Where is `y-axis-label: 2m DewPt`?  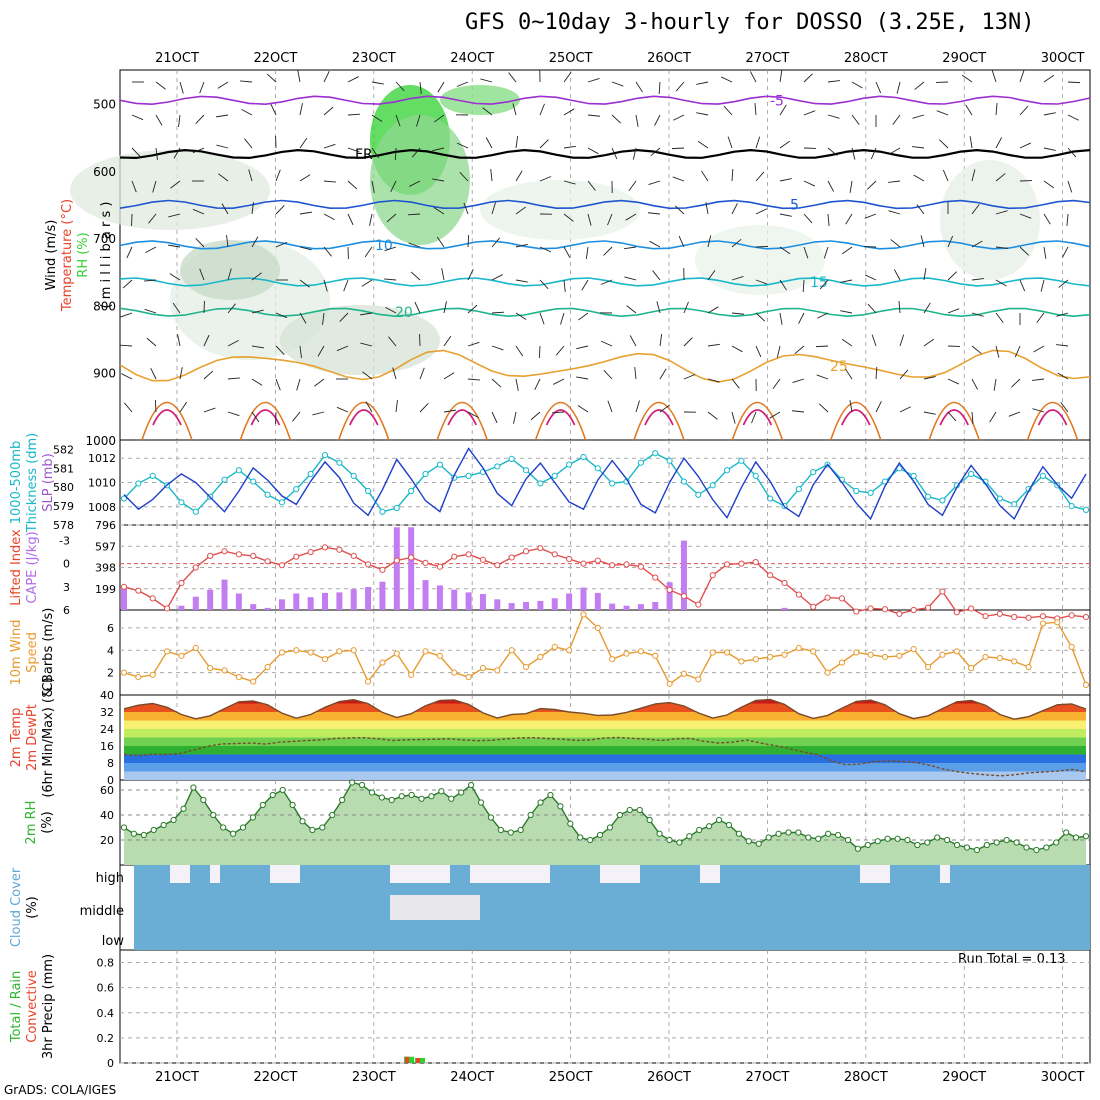
y-axis-label: 2m DewPt is located at coordinates (32, 737).